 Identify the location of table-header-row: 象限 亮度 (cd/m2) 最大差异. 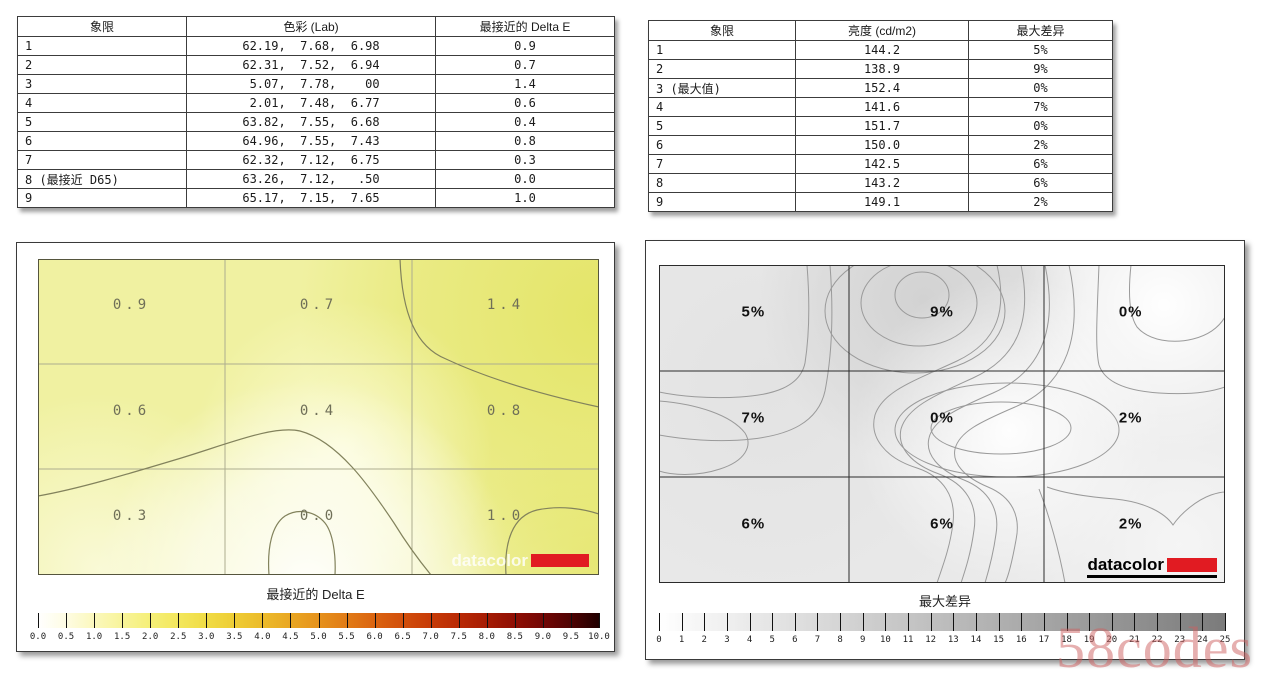
(880, 30).